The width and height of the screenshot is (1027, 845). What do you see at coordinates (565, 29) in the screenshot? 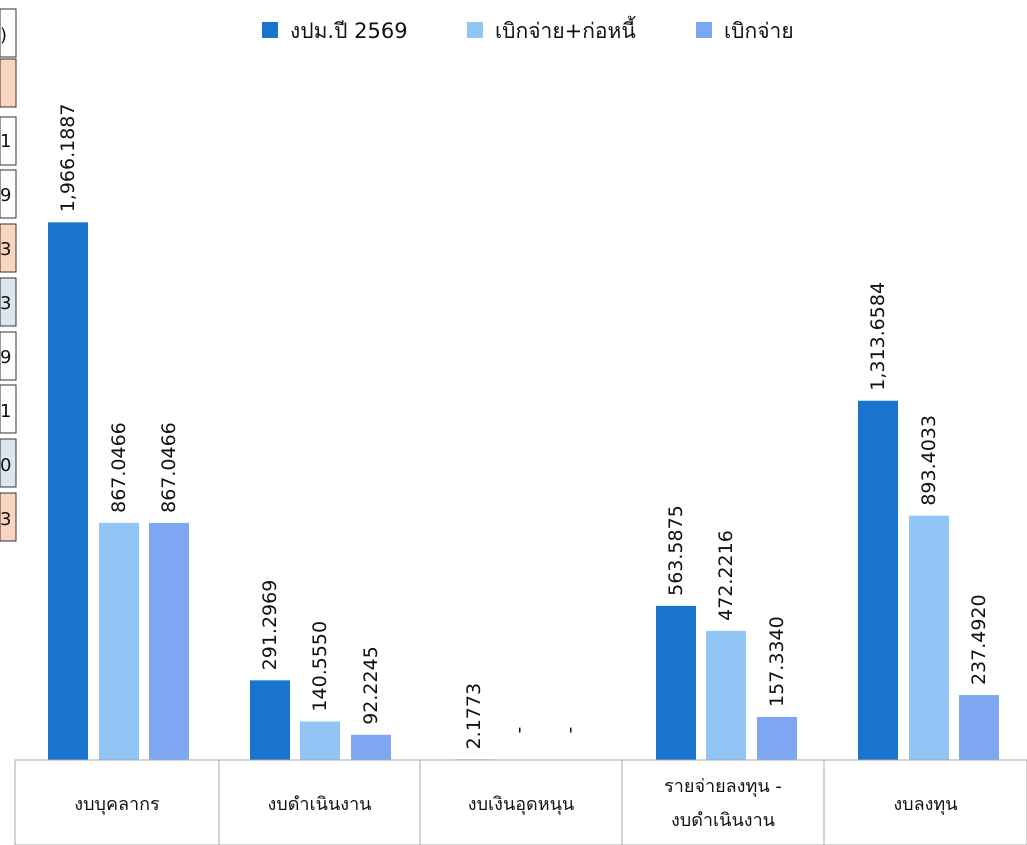
I see `legend-label: เบิกจ่าย+ก่อหนี้` at bounding box center [565, 29].